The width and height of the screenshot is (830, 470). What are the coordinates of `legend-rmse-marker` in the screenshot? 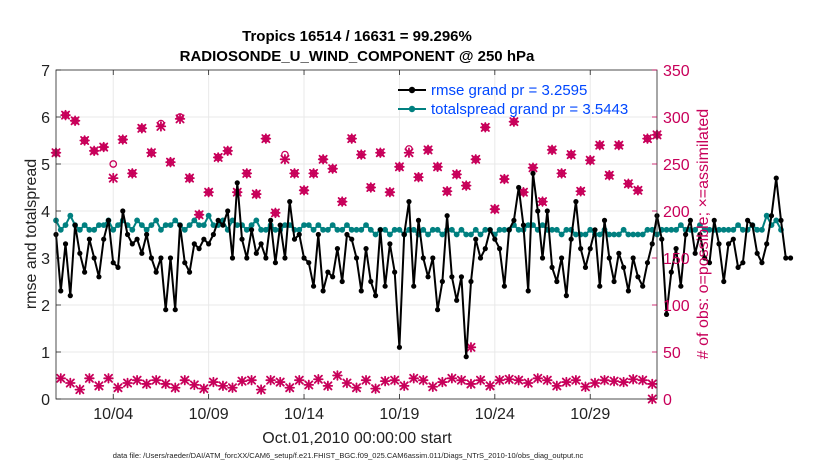 It's located at (412, 90).